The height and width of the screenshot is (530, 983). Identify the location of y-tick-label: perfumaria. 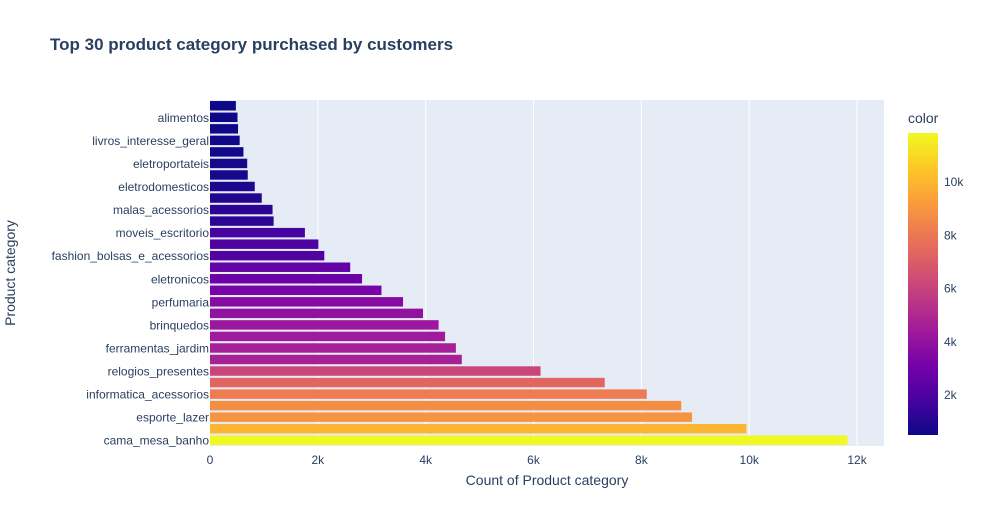
(181, 302).